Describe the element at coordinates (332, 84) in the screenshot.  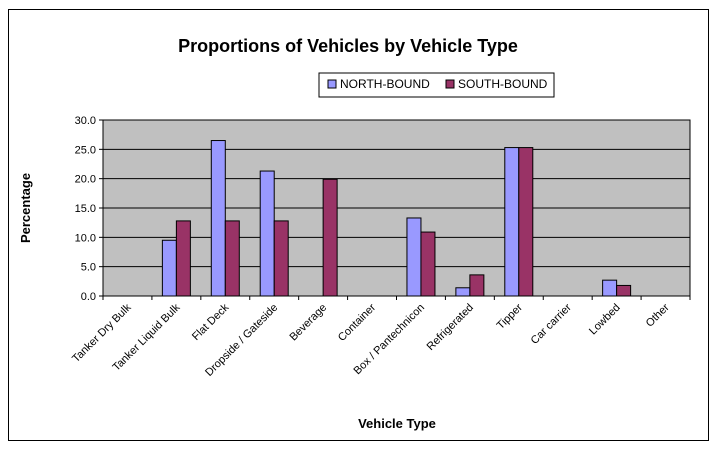
I see `legend-swatch-north` at that location.